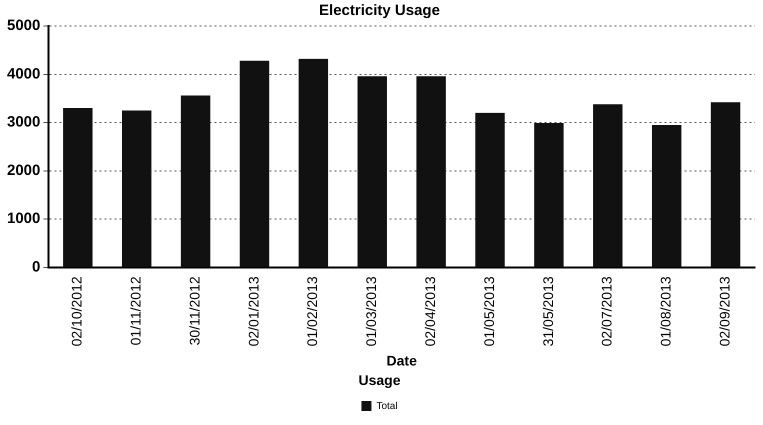 This screenshot has height=425, width=763. Describe the element at coordinates (36, 267) in the screenshot. I see `y-tick-label: 0` at that location.